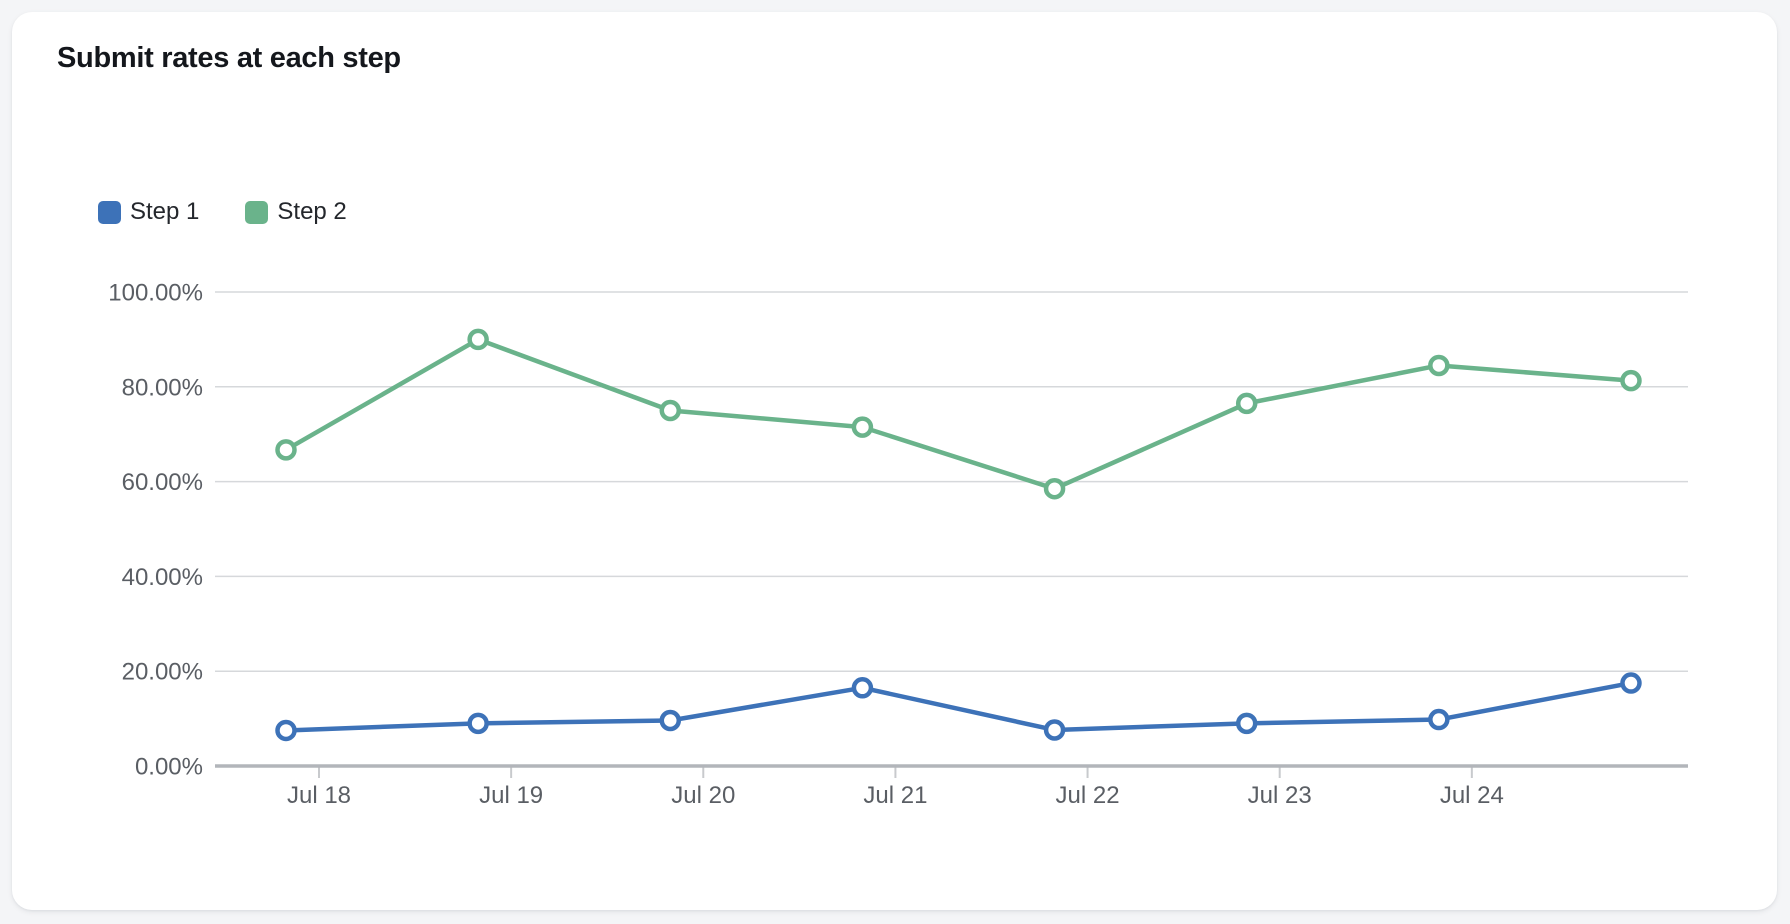 The image size is (1790, 924). I want to click on x-axis-label-jul-23: Jul 23, so click(1280, 795).